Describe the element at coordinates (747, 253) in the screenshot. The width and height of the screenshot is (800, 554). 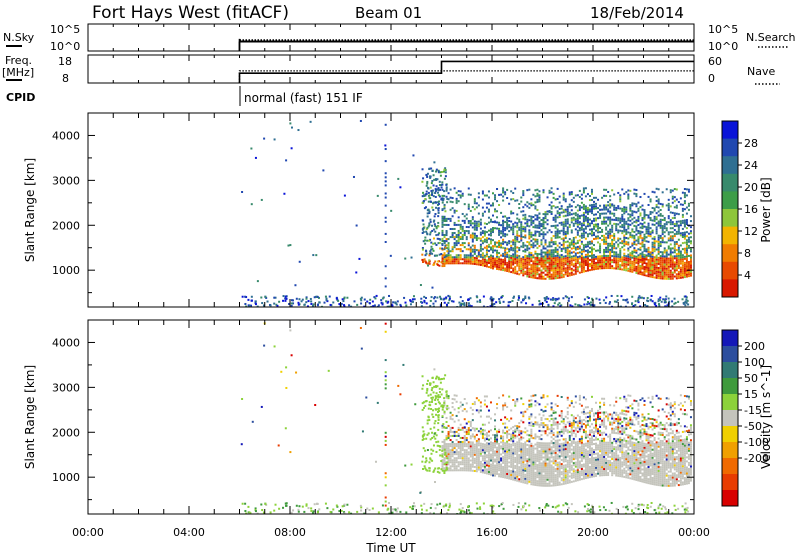
I see `colorbar-tick-label: 8` at that location.